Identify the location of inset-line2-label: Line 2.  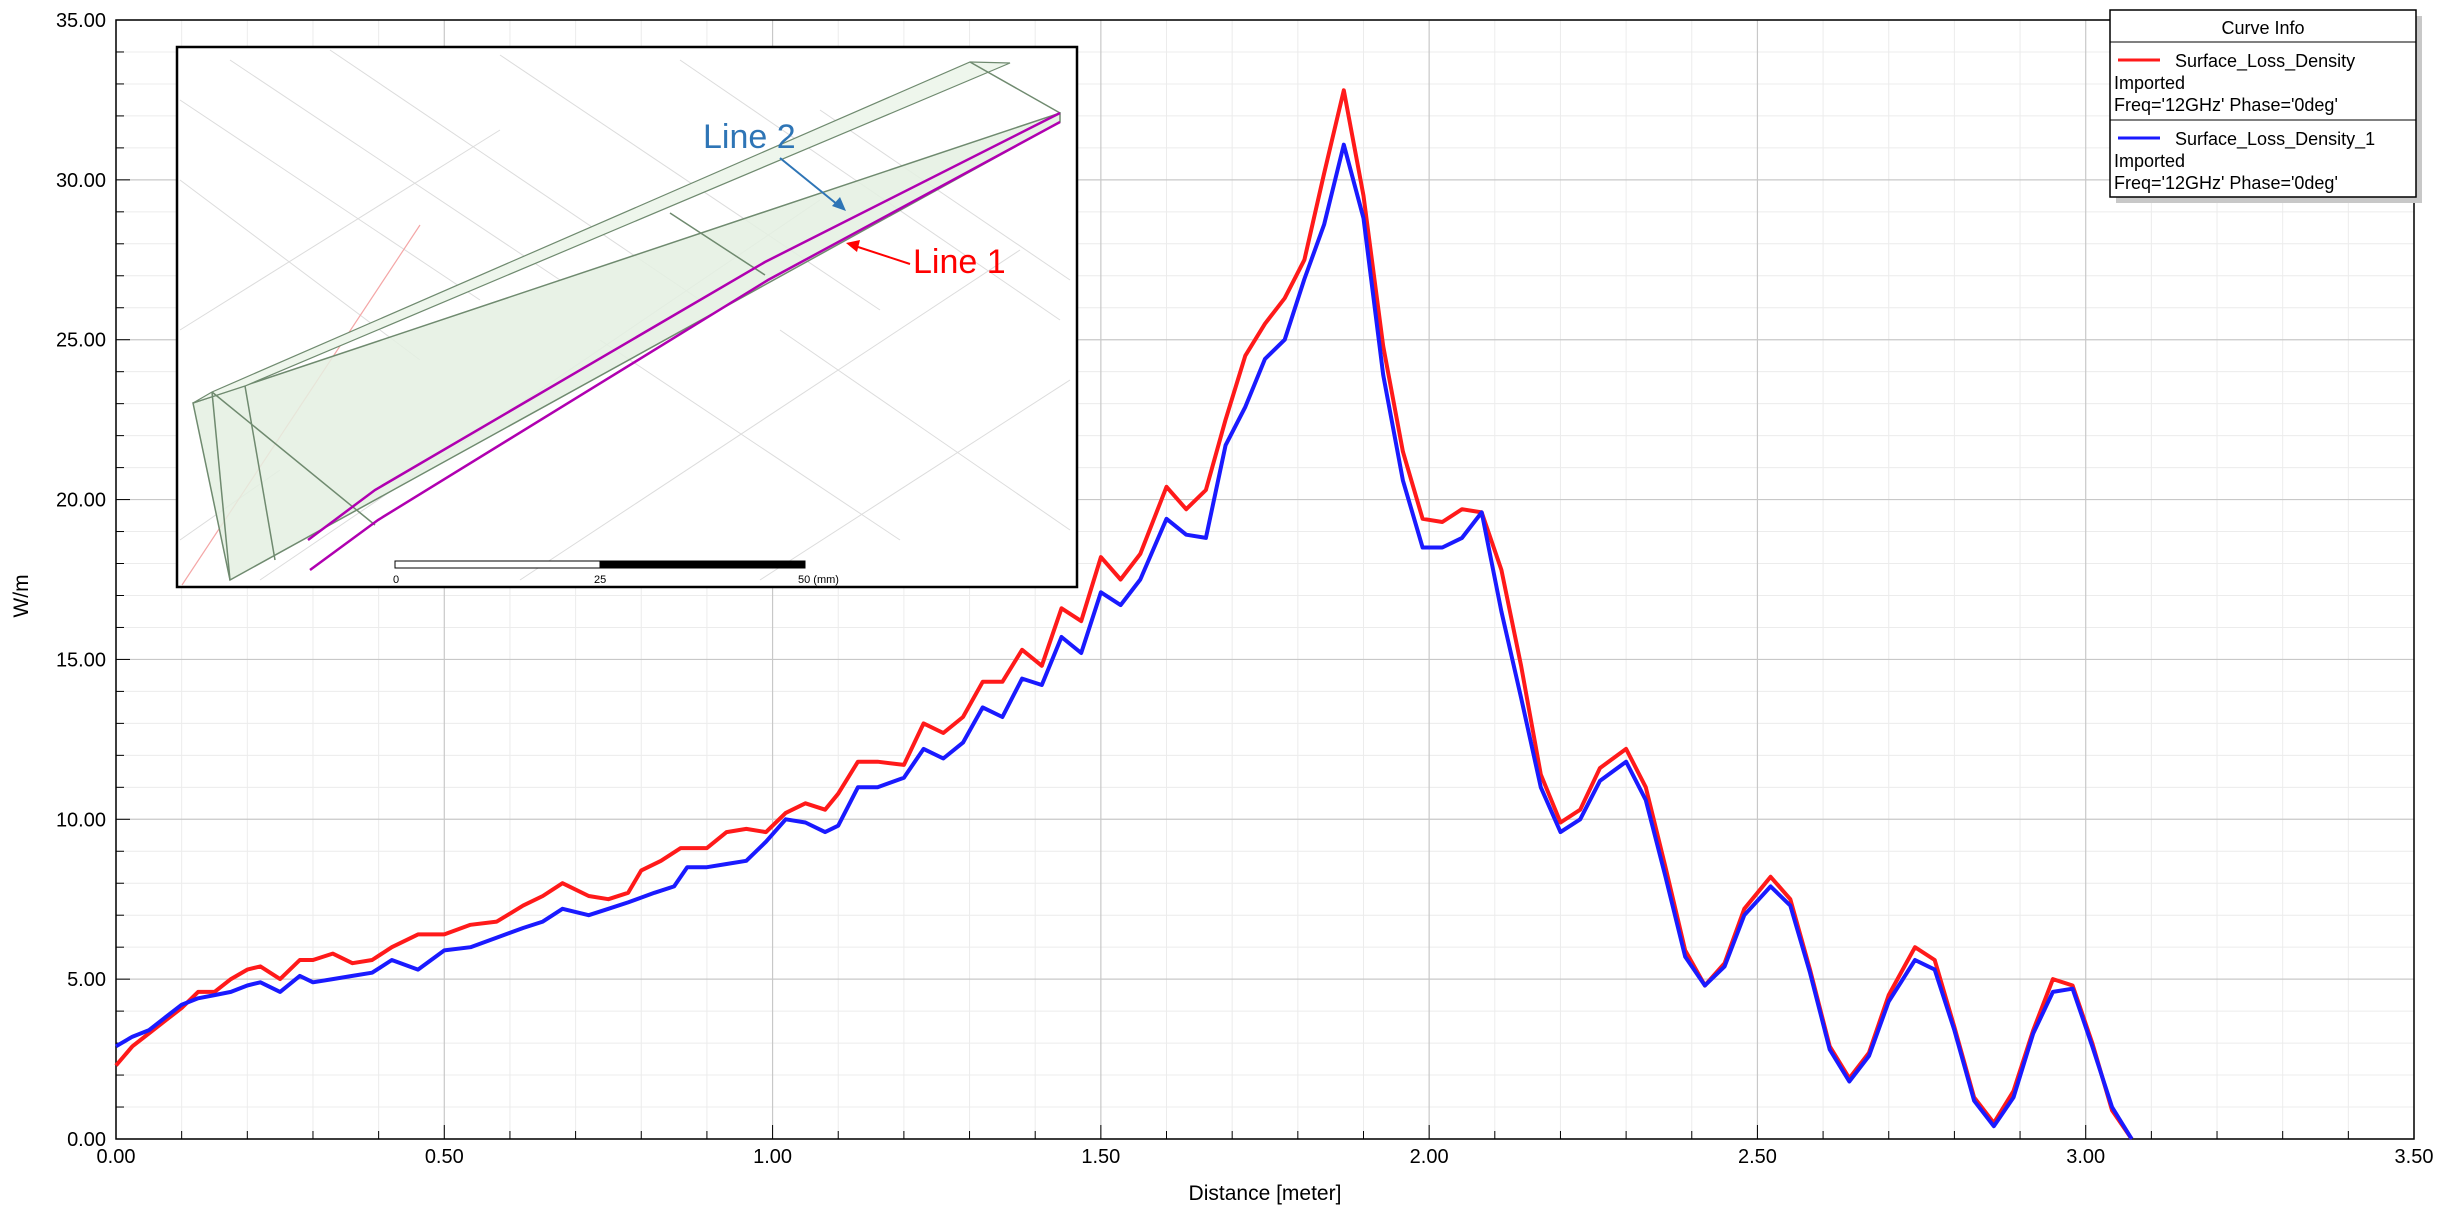
(749, 137).